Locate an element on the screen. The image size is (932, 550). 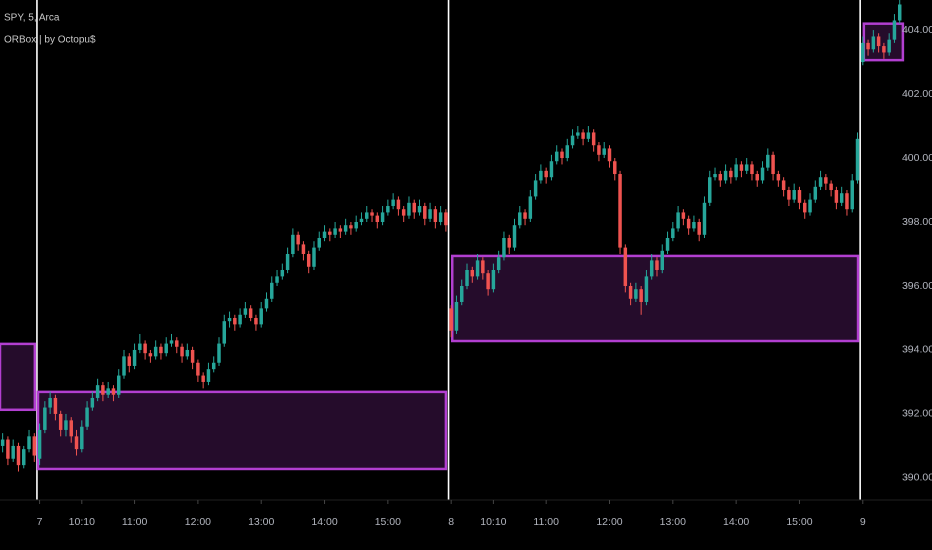
x-tick-label: 12:00 is located at coordinates (198, 522).